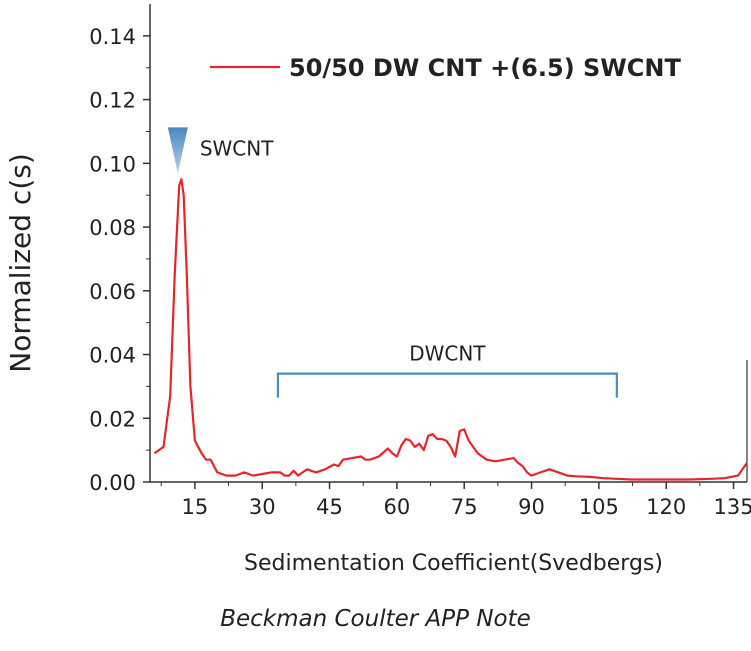  What do you see at coordinates (237, 148) in the screenshot?
I see `swcnt-annotation-label: SWCNT` at bounding box center [237, 148].